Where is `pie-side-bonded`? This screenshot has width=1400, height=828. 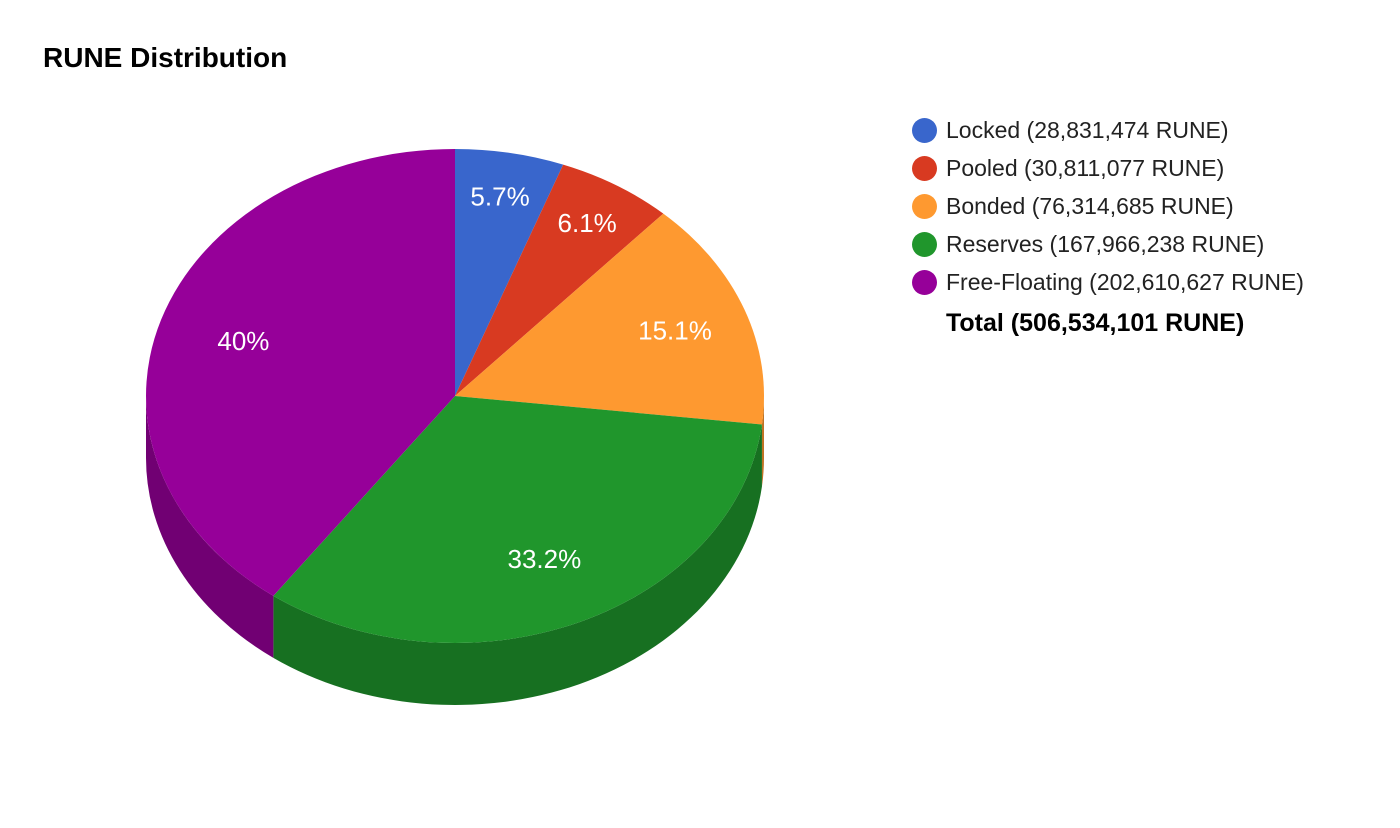 pie-side-bonded is located at coordinates (763, 441).